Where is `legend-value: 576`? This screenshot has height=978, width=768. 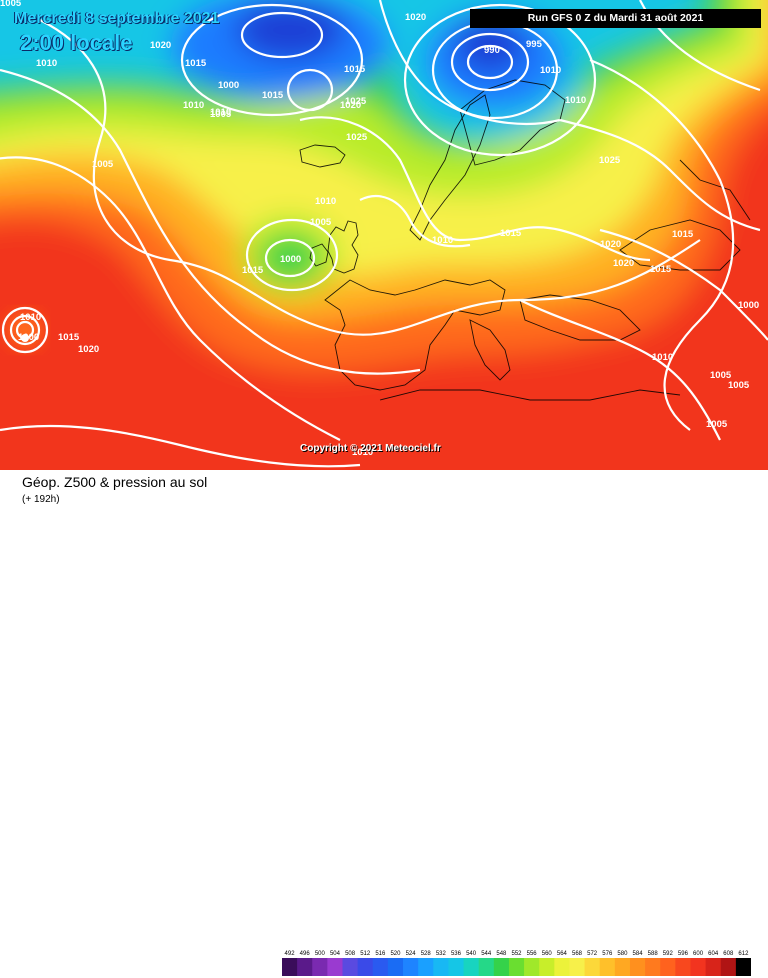 legend-value: 576 is located at coordinates (607, 954).